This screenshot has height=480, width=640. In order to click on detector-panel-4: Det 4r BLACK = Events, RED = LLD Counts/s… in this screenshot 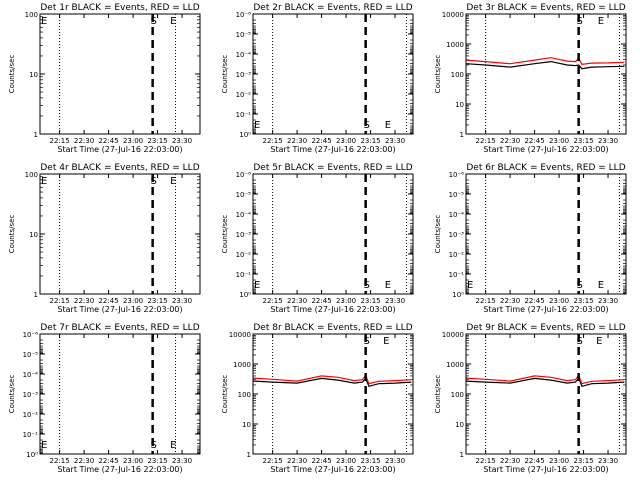, I will do `click(104, 238)`.